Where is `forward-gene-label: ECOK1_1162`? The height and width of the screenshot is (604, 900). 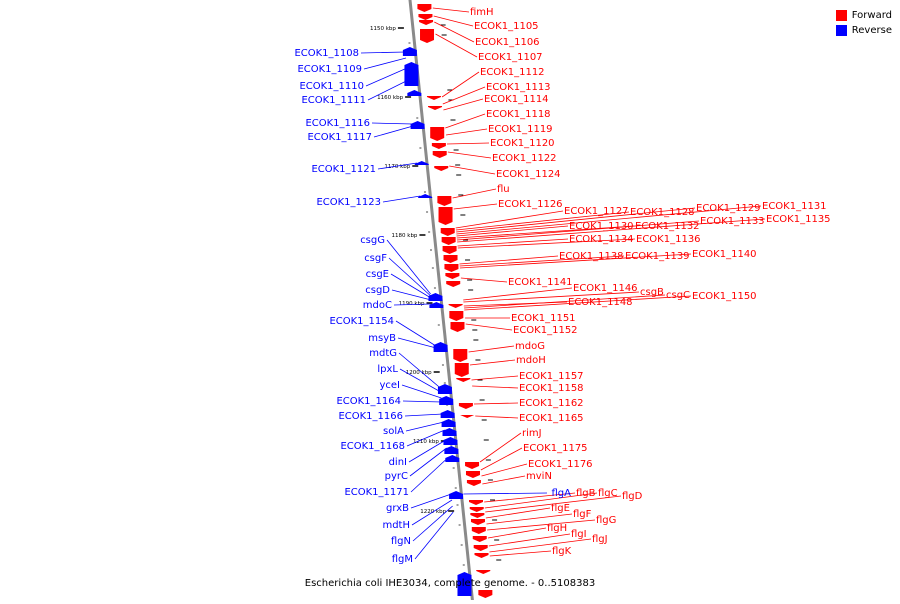
forward-gene-label: ECOK1_1162 is located at coordinates (551, 403).